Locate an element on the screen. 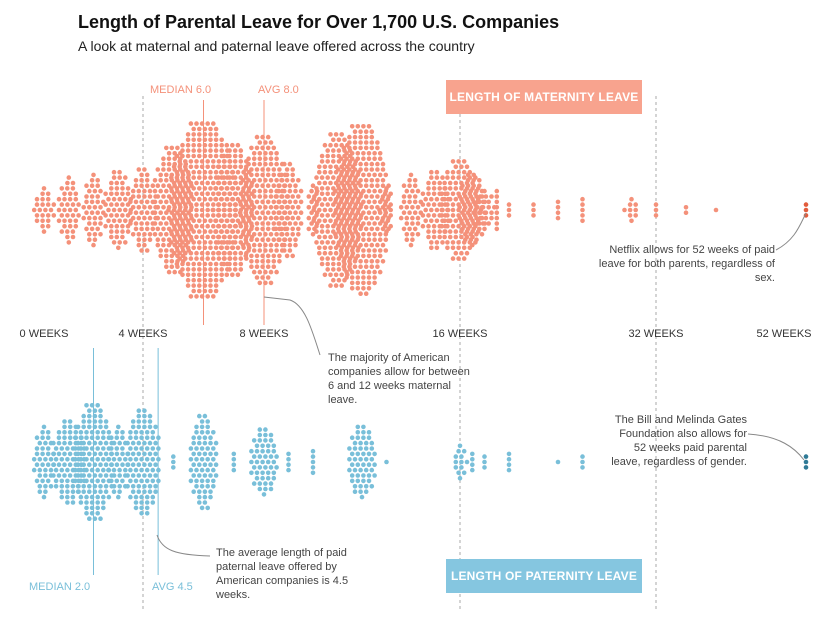 This screenshot has width=829, height=632. average-connector is located at coordinates (183, 545).